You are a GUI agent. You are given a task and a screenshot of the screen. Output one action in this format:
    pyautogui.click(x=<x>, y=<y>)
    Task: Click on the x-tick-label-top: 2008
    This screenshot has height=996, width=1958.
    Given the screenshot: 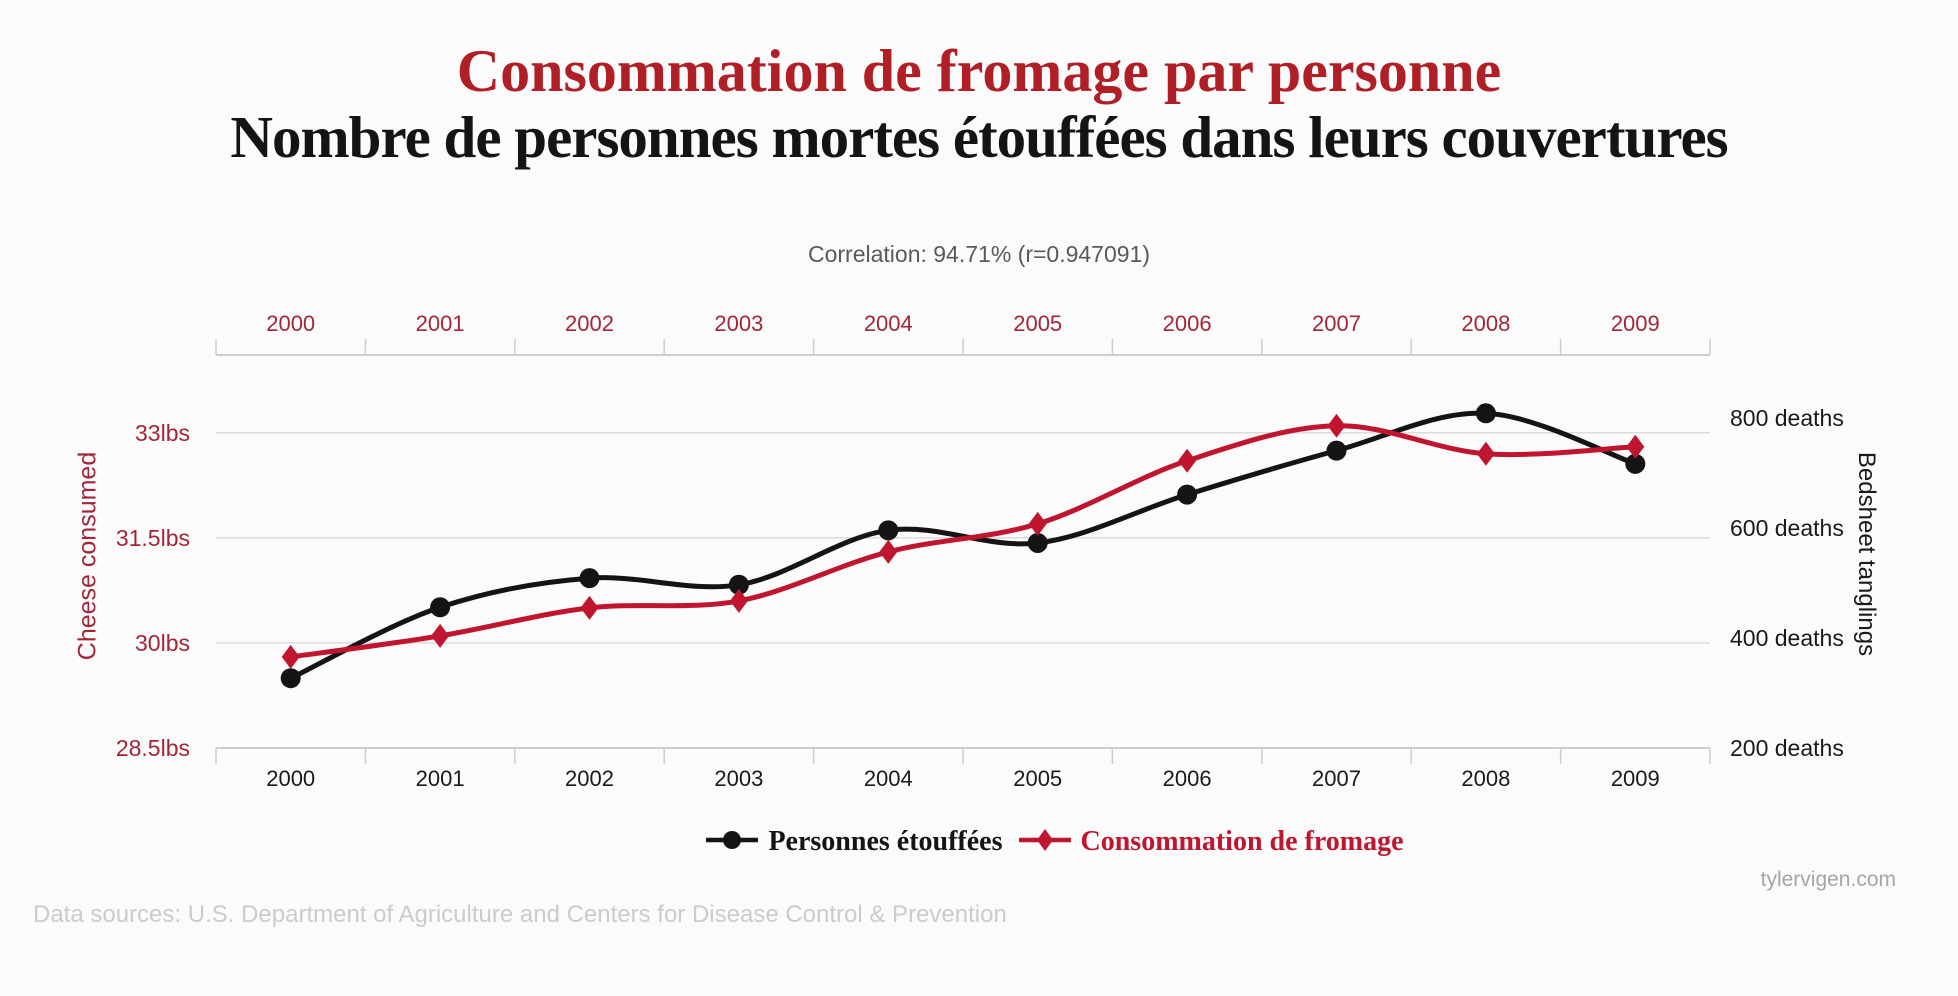 What is the action you would take?
    pyautogui.click(x=1485, y=323)
    